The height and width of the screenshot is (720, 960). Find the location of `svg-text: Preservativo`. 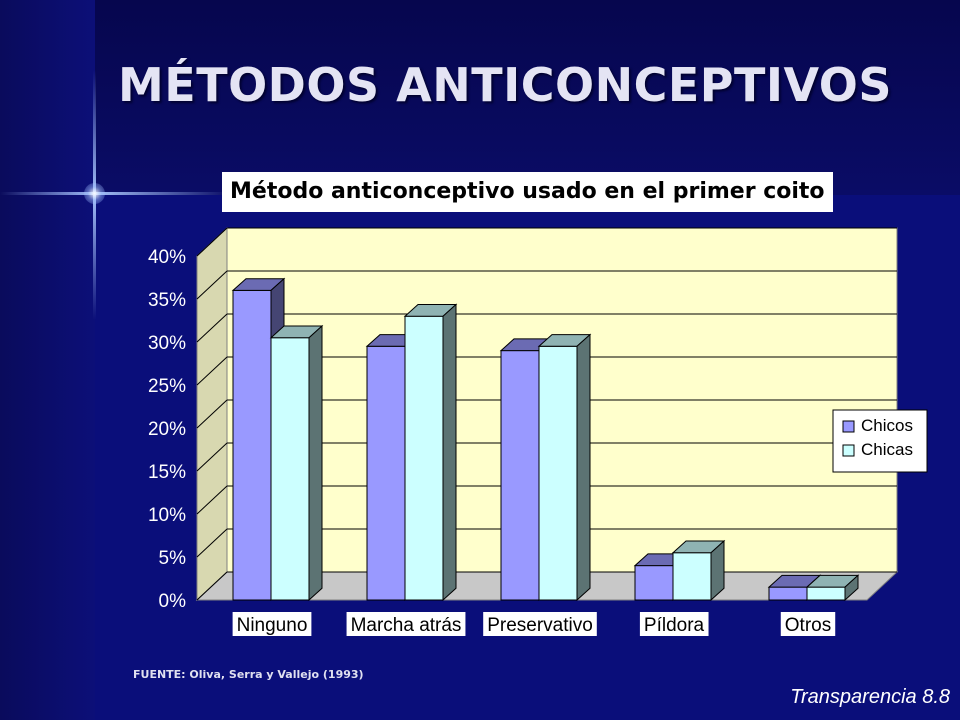

svg-text: Preservativo is located at coordinates (540, 625).